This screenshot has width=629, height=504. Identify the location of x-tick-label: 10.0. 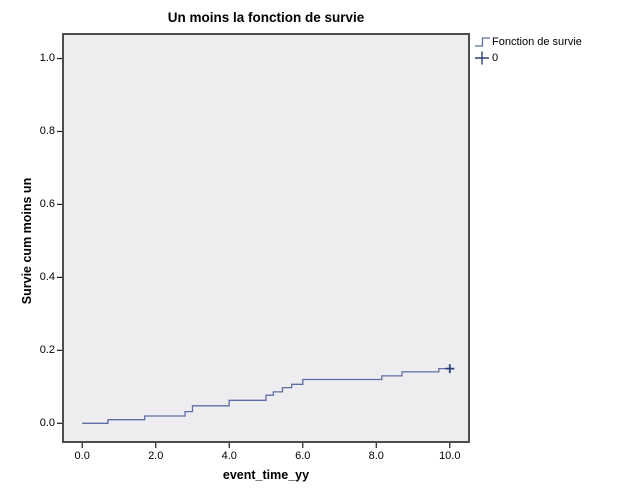
(450, 456).